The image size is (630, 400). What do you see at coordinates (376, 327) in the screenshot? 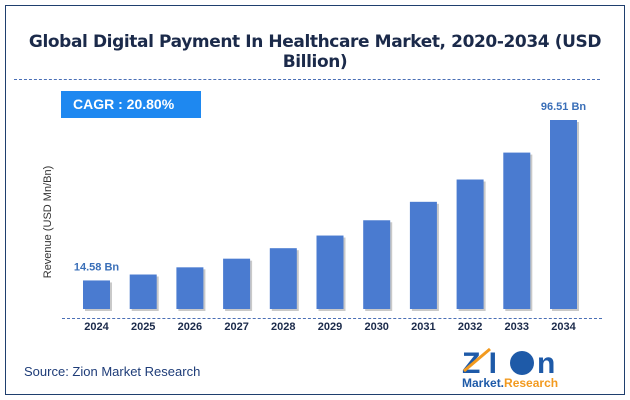
I see `x-tick-label: 2030` at bounding box center [376, 327].